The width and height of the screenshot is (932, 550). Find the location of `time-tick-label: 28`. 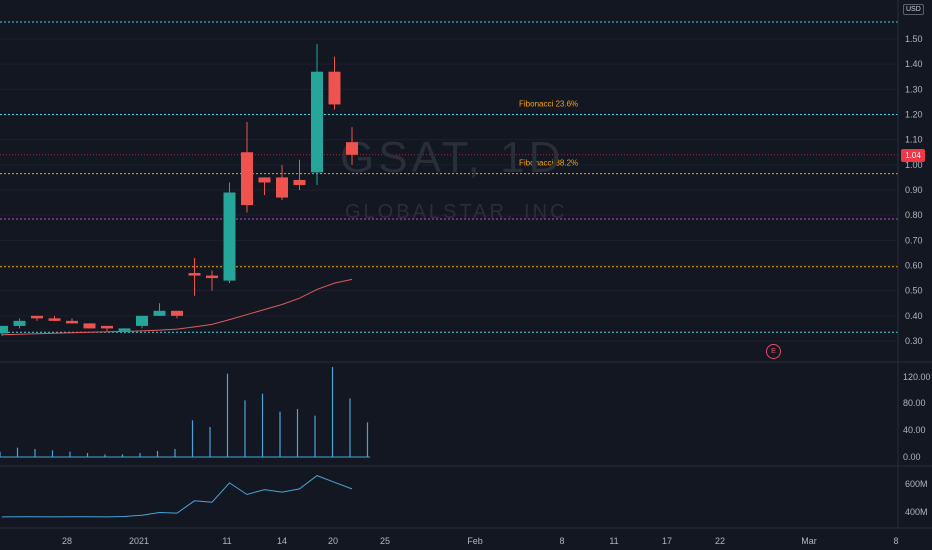

time-tick-label: 28 is located at coordinates (67, 541).